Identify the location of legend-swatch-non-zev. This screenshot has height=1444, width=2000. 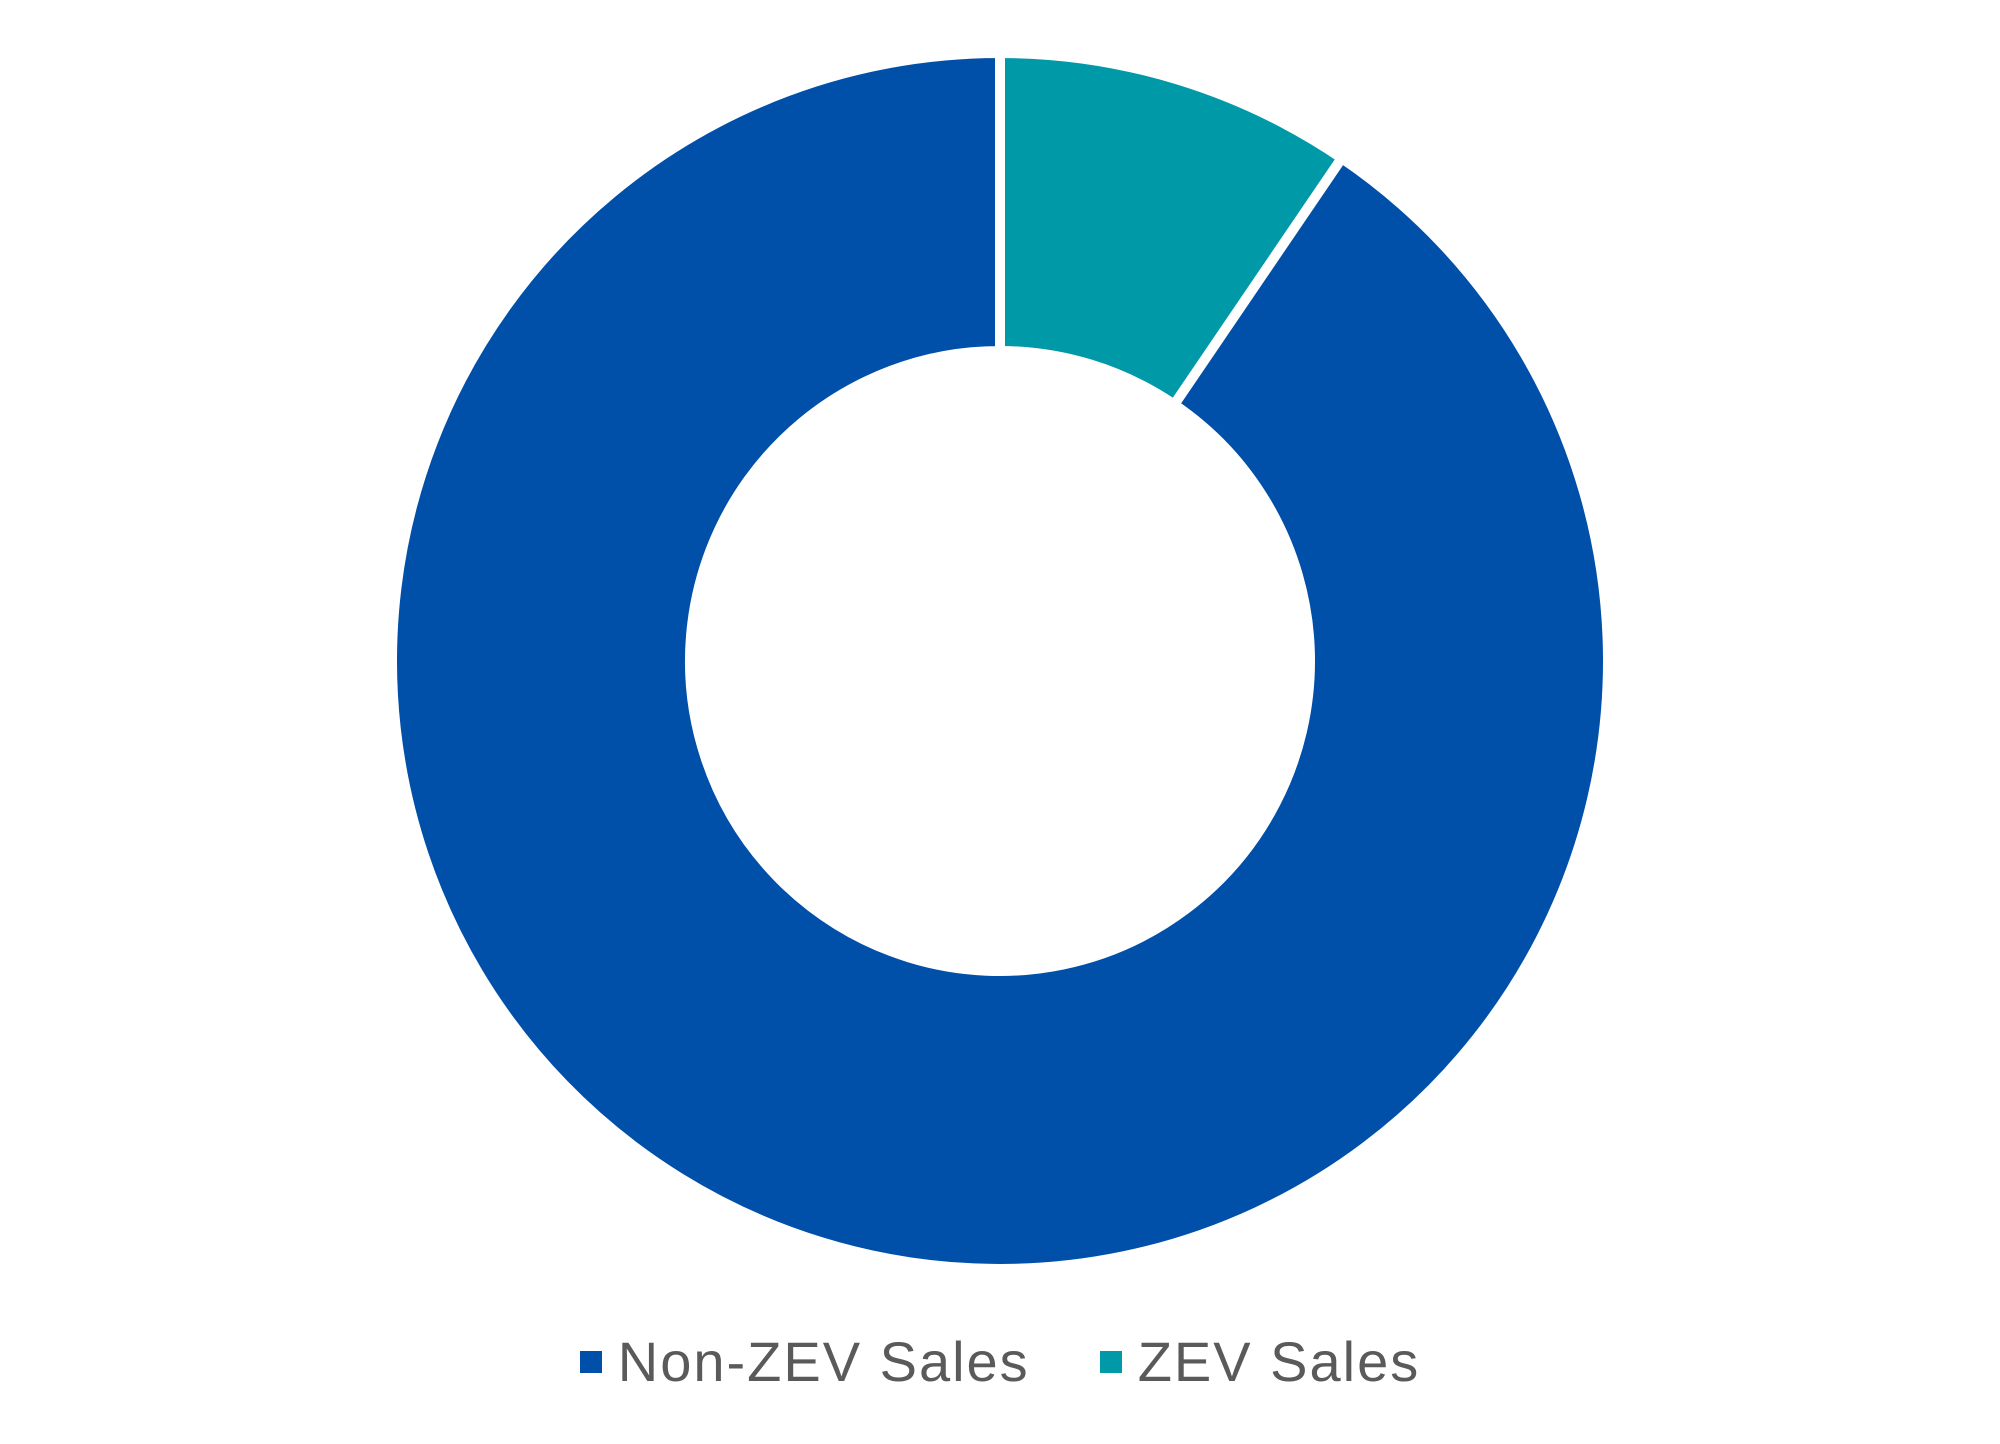
(590, 1362).